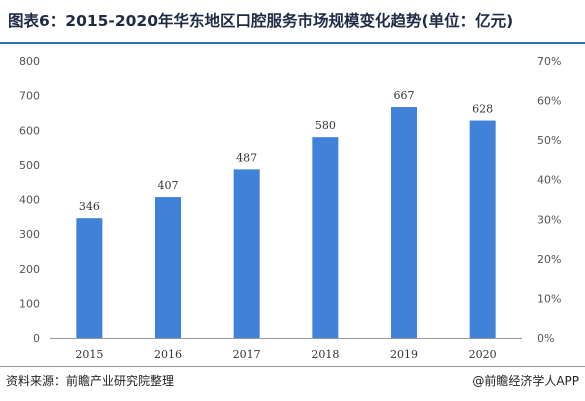 The width and height of the screenshot is (585, 401). What do you see at coordinates (549, 140) in the screenshot?
I see `y2-tick-label: 50%` at bounding box center [549, 140].